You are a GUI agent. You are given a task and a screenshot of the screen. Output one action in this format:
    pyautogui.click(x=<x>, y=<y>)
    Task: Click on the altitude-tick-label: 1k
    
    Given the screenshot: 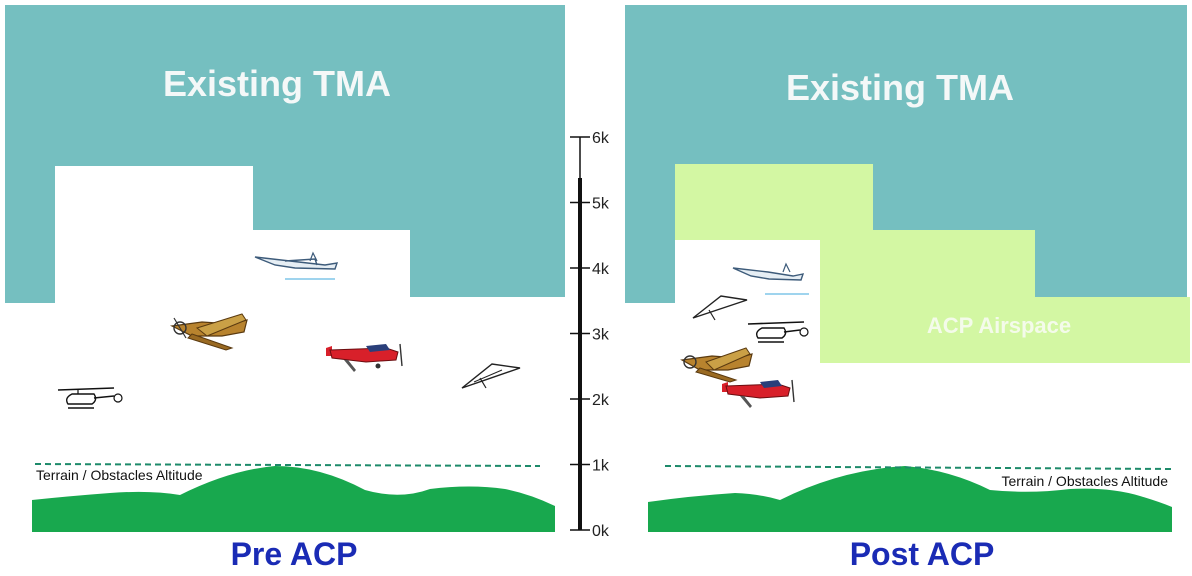 What is the action you would take?
    pyautogui.click(x=601, y=466)
    